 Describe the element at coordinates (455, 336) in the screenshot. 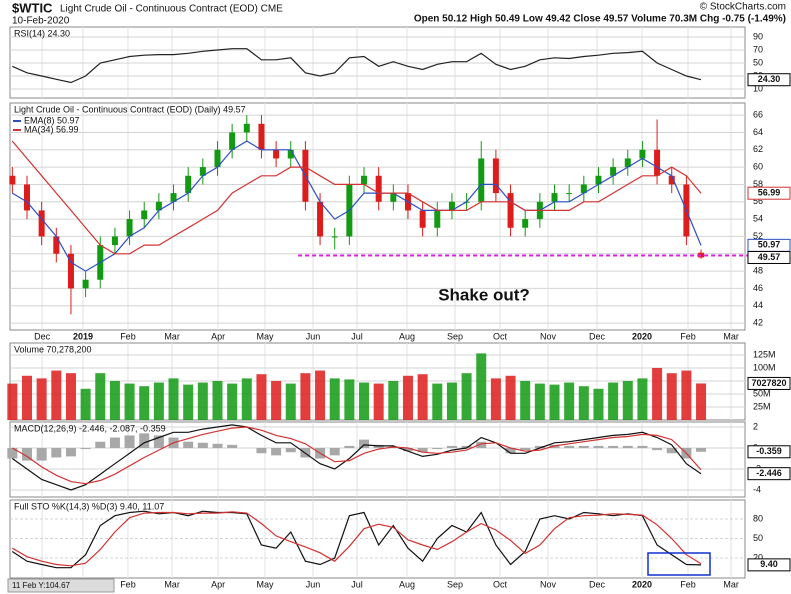

I see `x-tick-label: Sep` at that location.